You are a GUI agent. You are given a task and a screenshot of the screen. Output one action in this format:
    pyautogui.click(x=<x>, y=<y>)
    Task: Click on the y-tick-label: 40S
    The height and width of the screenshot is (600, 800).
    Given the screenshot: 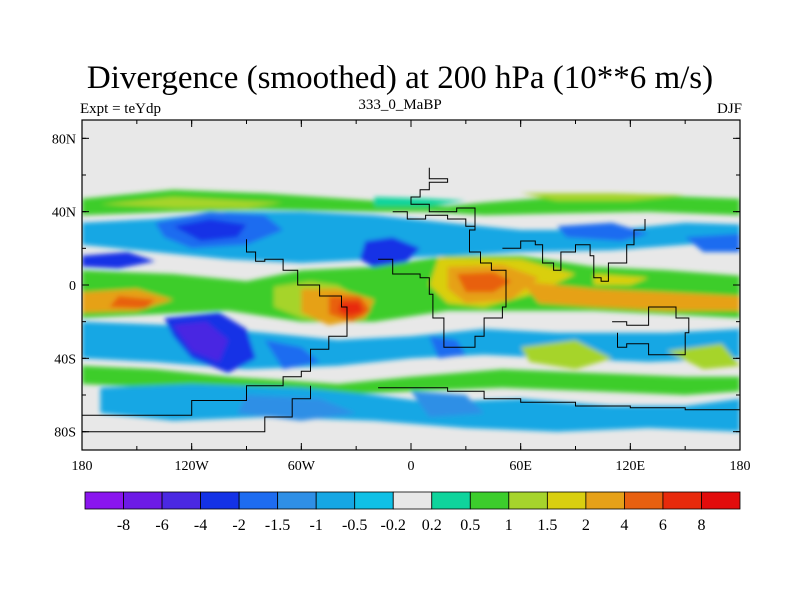 What is the action you would take?
    pyautogui.click(x=65, y=359)
    